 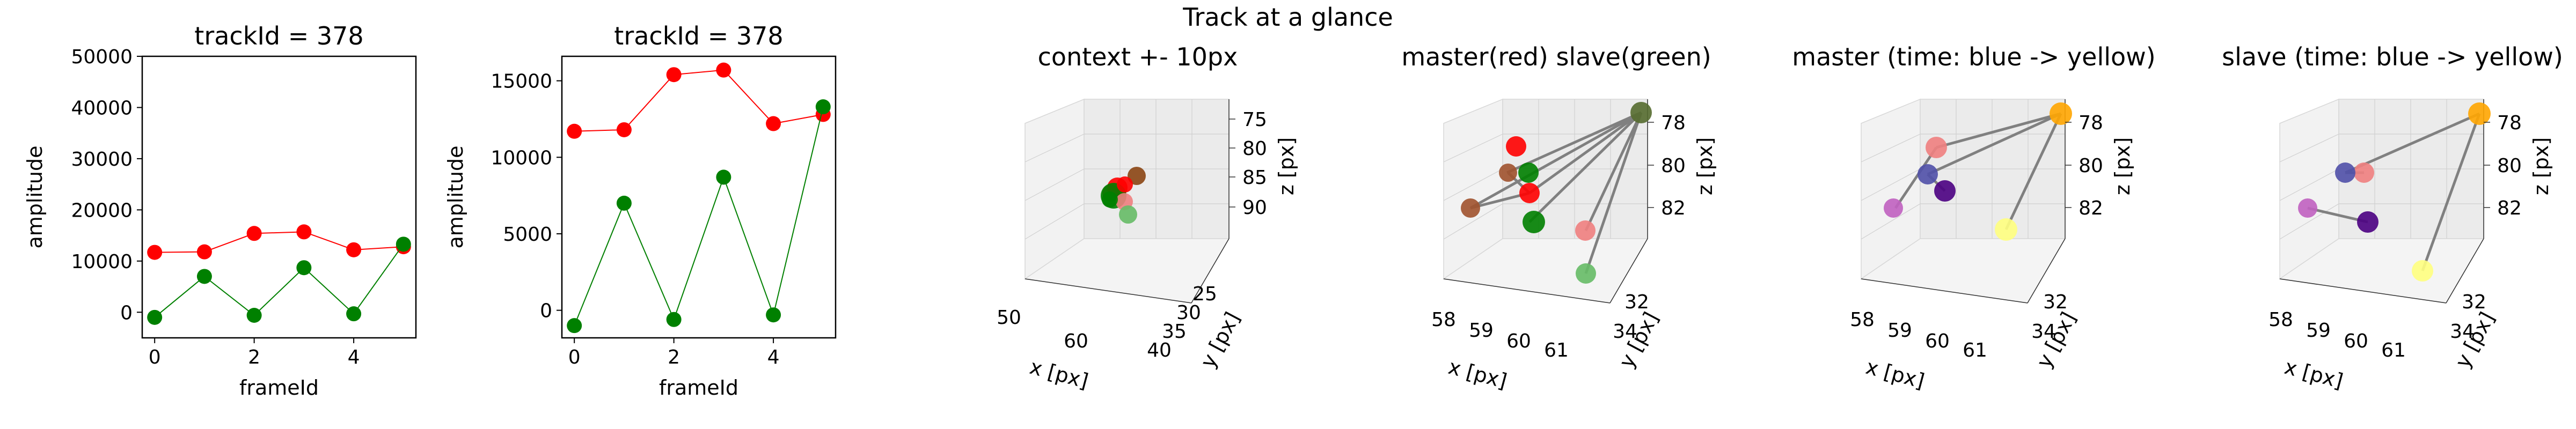 What do you see at coordinates (1204, 294) in the screenshot?
I see `y-tick-label: 25` at bounding box center [1204, 294].